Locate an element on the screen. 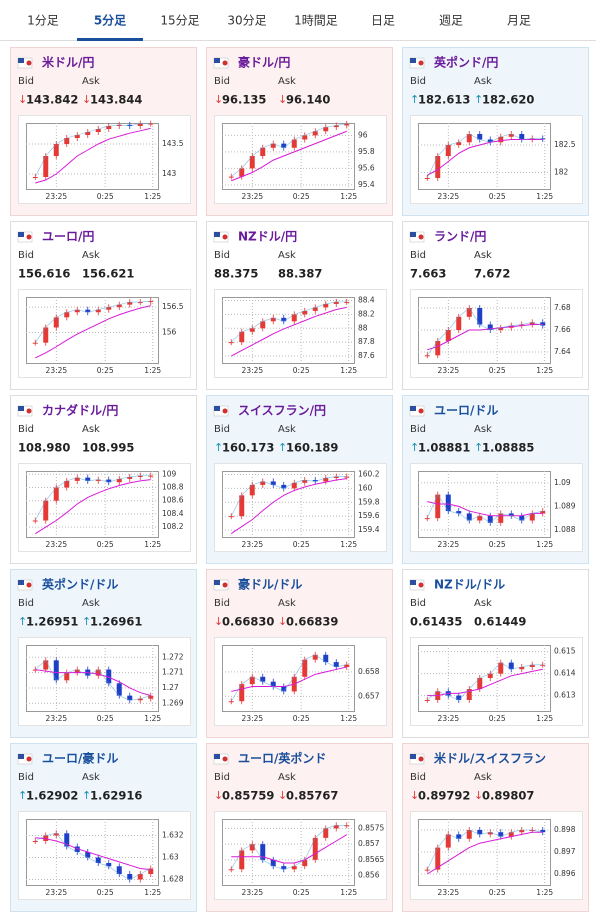  pair-title: 英ポンド/ドル is located at coordinates (80, 584).